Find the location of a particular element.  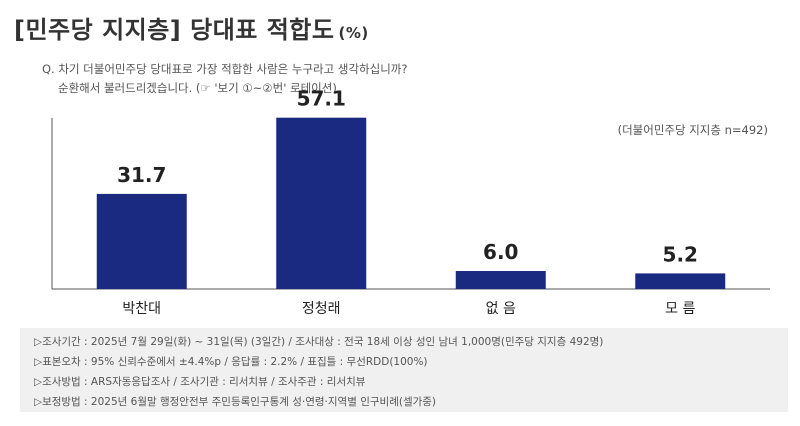

value-label-2: 57.1 is located at coordinates (321, 99).